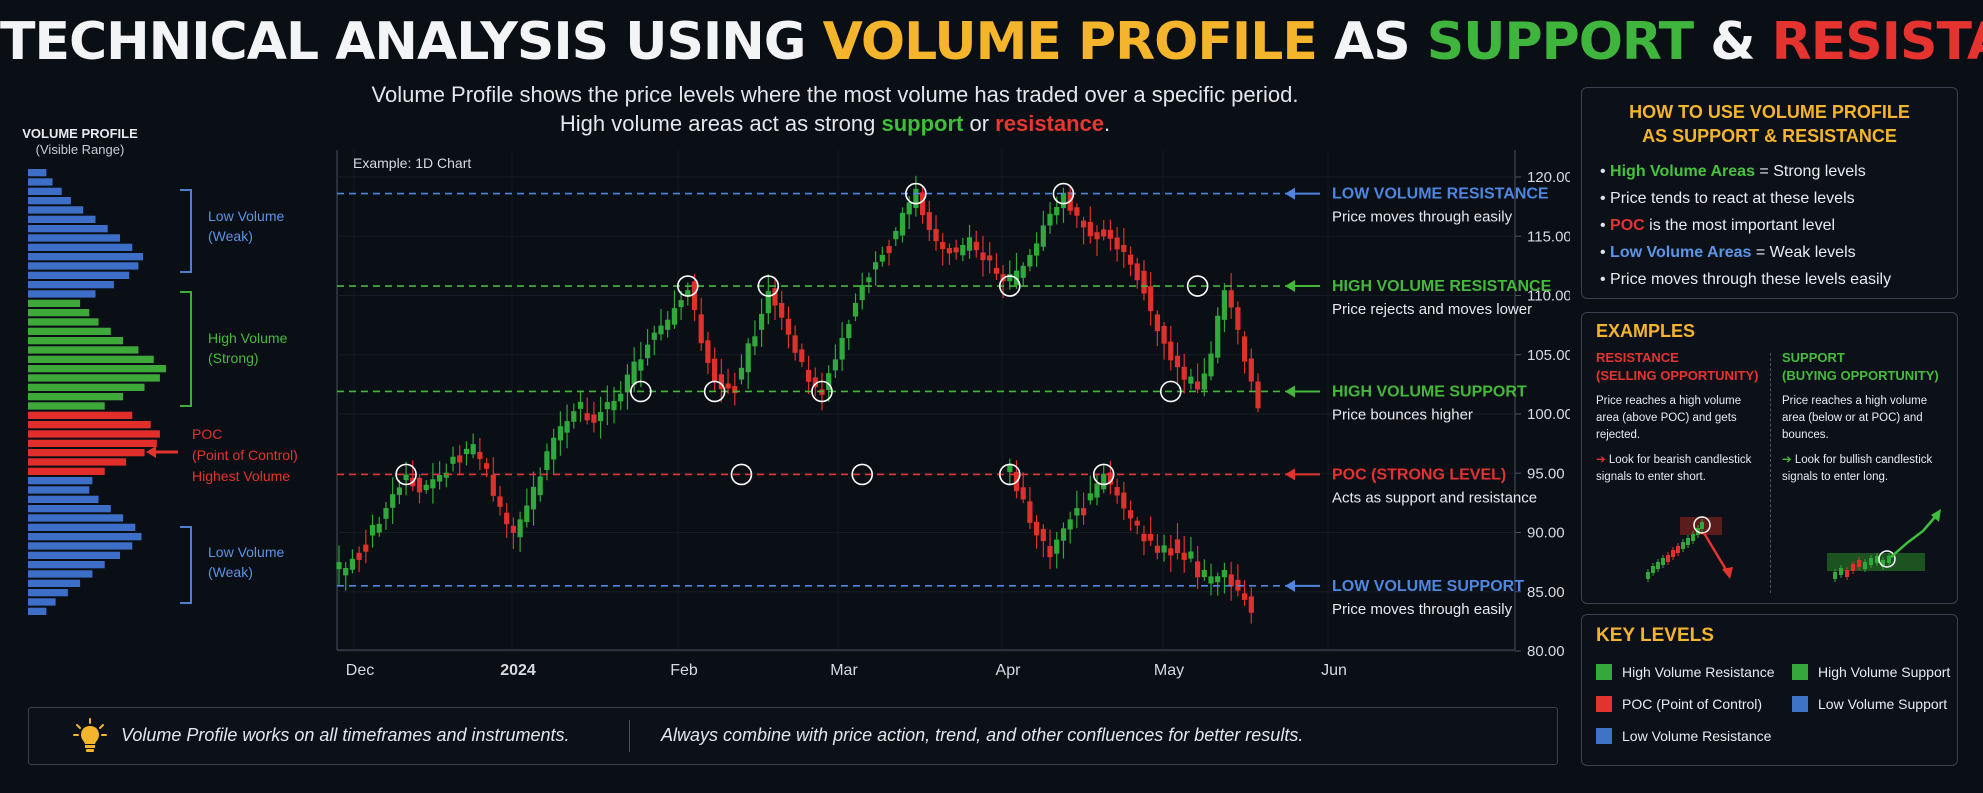 This screenshot has height=793, width=1983. Describe the element at coordinates (1813, 357) in the screenshot. I see `support-example-heading: SUPPORT` at that location.